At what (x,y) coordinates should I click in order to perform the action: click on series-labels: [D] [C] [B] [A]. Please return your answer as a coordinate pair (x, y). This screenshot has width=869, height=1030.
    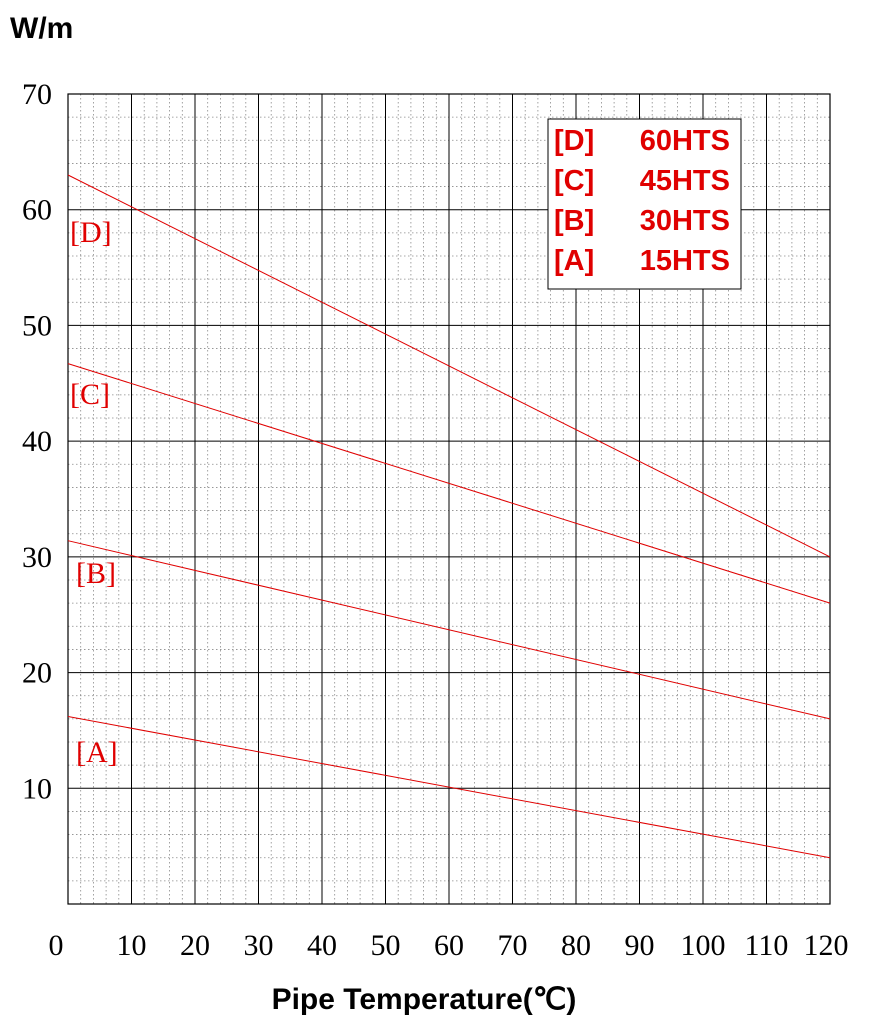
    Looking at the image, I should click on (94, 492).